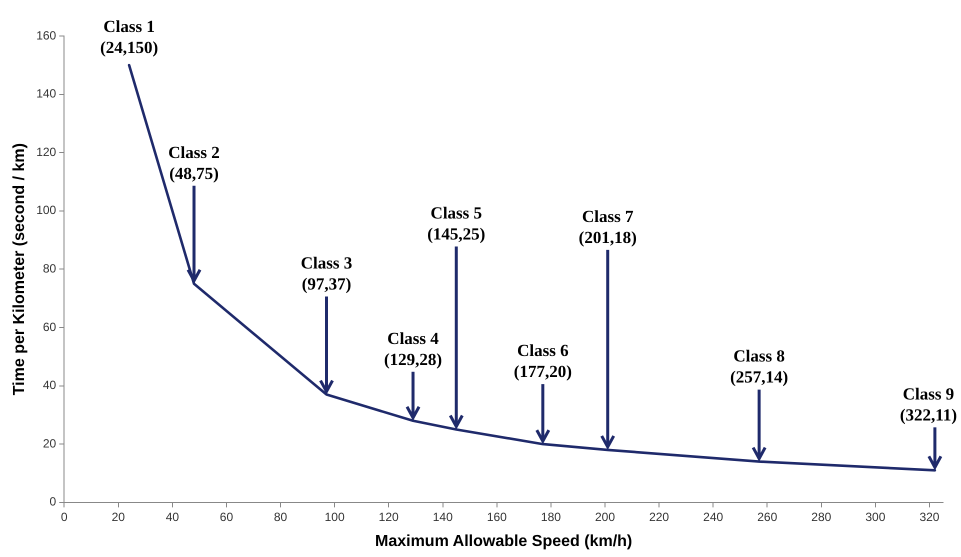 The height and width of the screenshot is (557, 961). Describe the element at coordinates (46, 151) in the screenshot. I see `y-tick-label: 120` at that location.